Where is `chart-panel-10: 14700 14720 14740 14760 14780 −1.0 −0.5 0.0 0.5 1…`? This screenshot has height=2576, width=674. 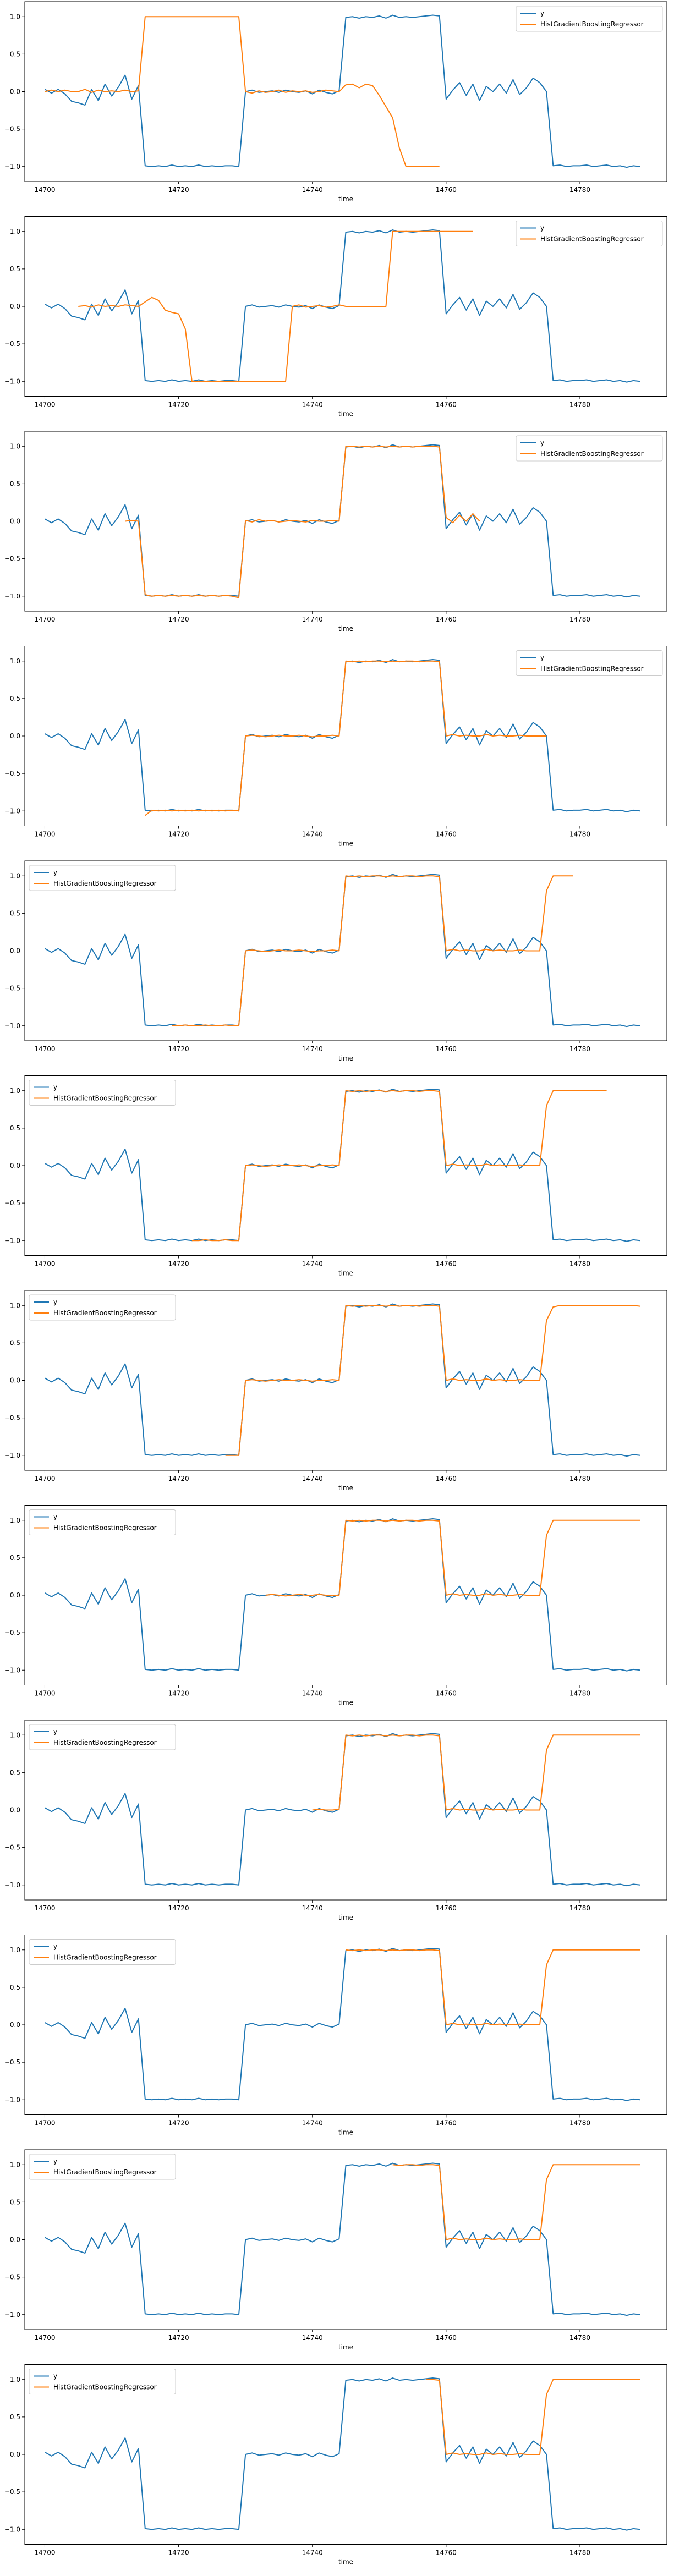 chart-panel-10: 14700 14720 14740 14760 14780 −1.0 −0.5 0.0 0.5 1… is located at coordinates (335, 2035).